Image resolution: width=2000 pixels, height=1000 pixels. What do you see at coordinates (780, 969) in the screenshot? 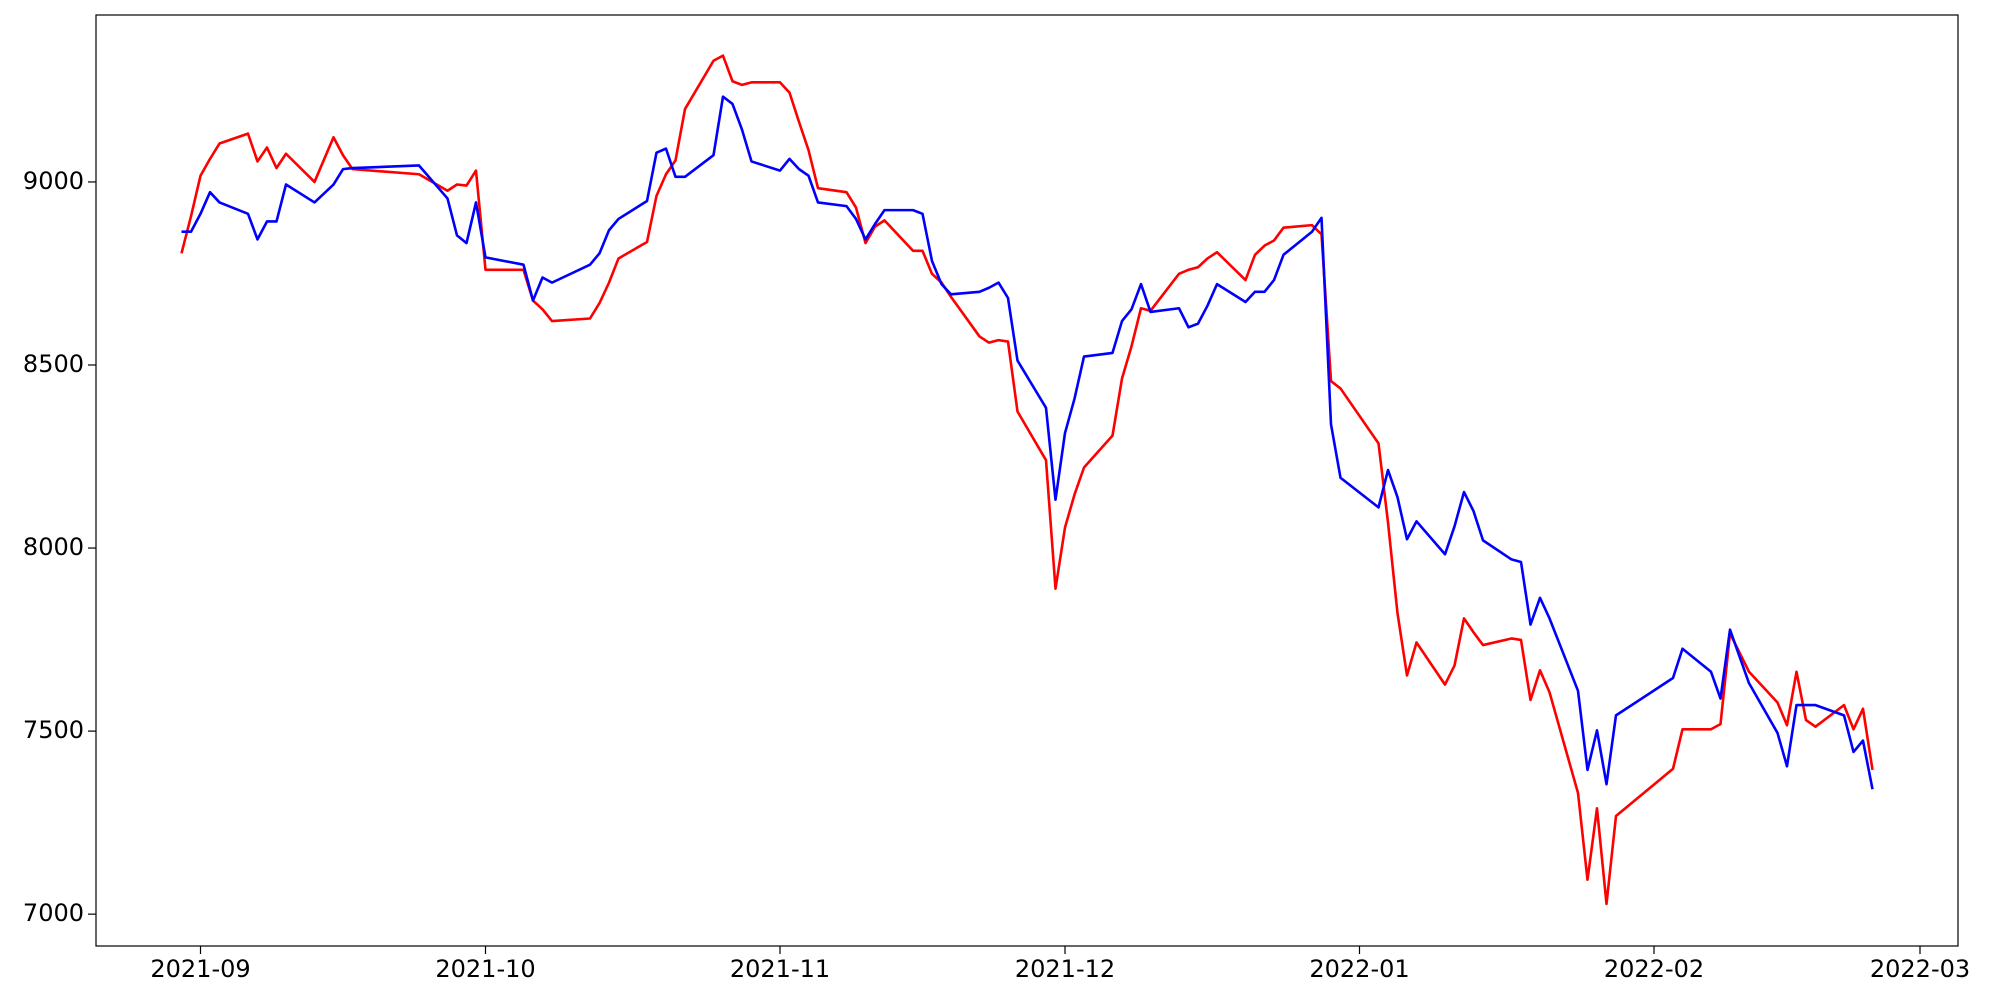
I see `x-tick-label: 2021-11` at bounding box center [780, 969].